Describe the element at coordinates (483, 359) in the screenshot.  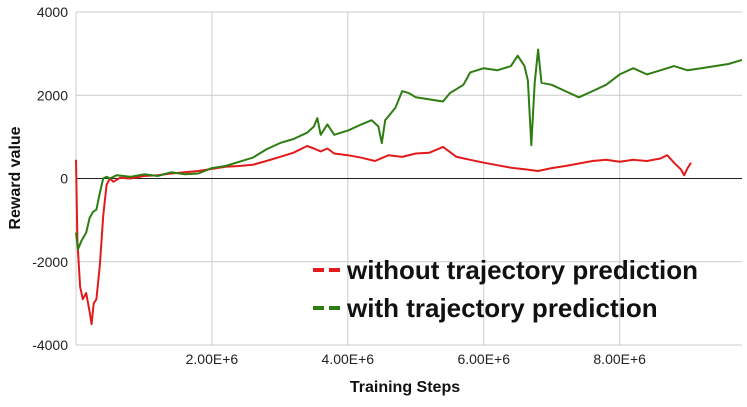
I see `x-tick-label-2: 6.00E+6` at that location.